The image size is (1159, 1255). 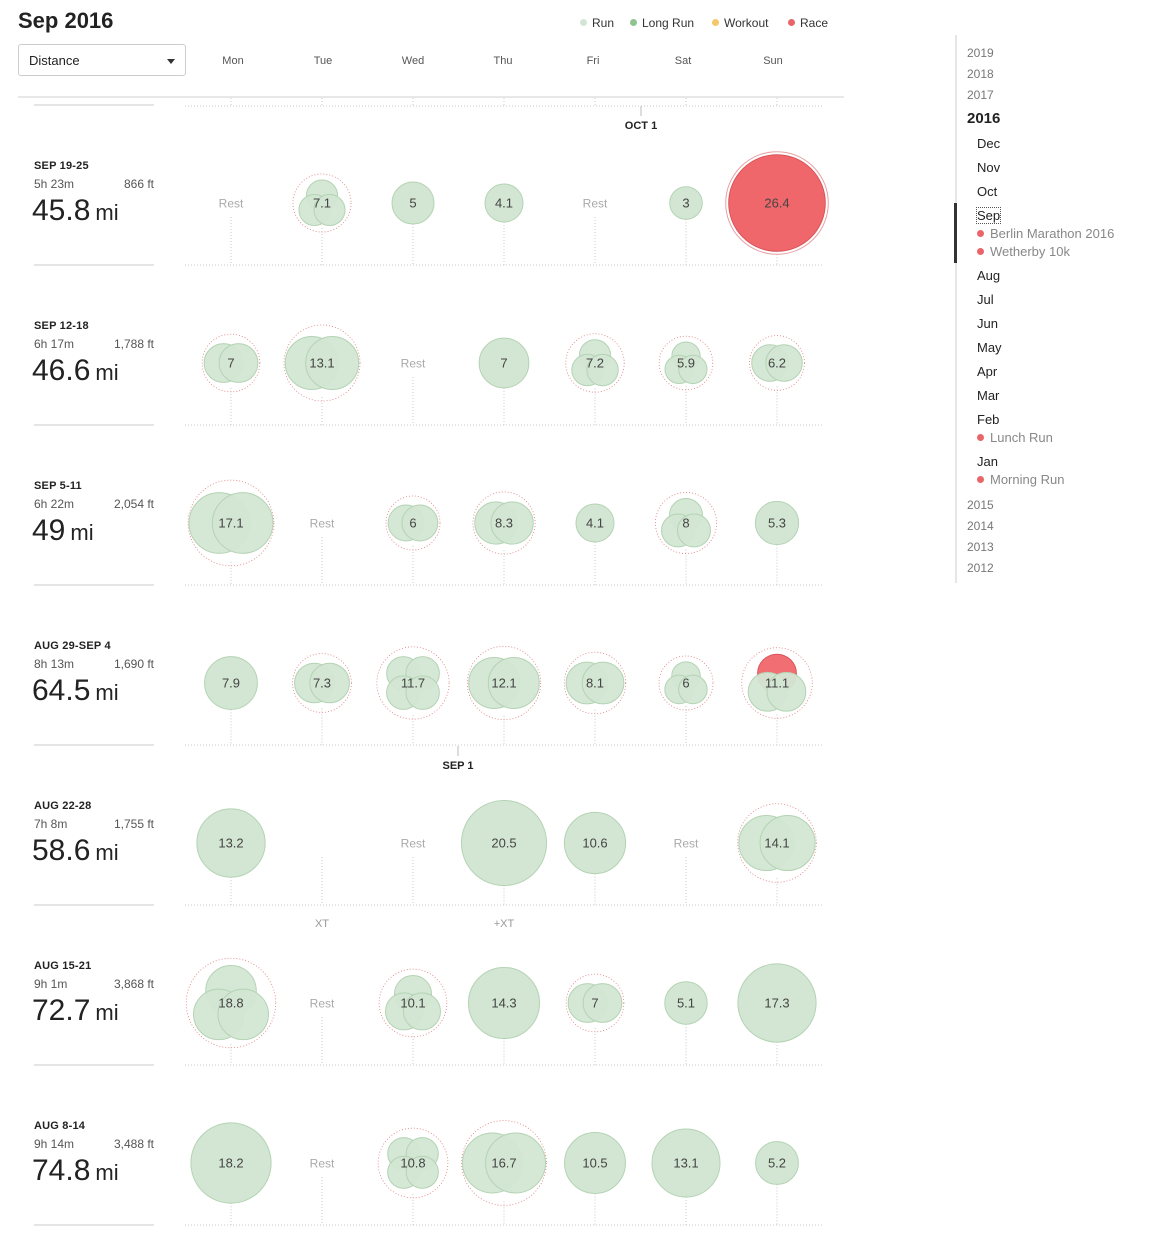 What do you see at coordinates (980, 568) in the screenshot?
I see `nav-year-2012: 2012` at bounding box center [980, 568].